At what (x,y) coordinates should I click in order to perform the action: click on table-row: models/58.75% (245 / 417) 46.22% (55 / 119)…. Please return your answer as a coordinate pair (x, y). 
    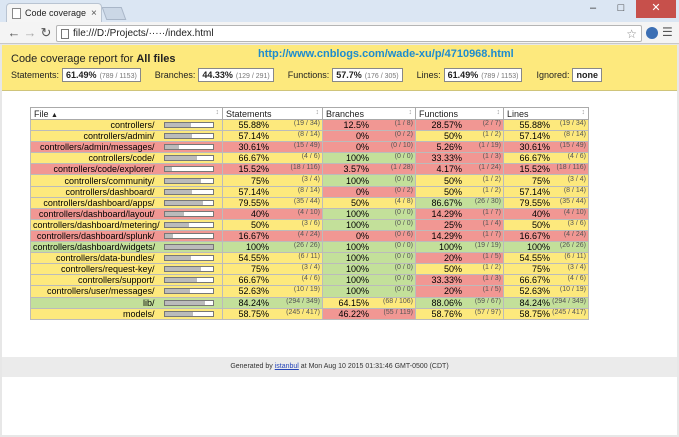
    Looking at the image, I should click on (309, 313).